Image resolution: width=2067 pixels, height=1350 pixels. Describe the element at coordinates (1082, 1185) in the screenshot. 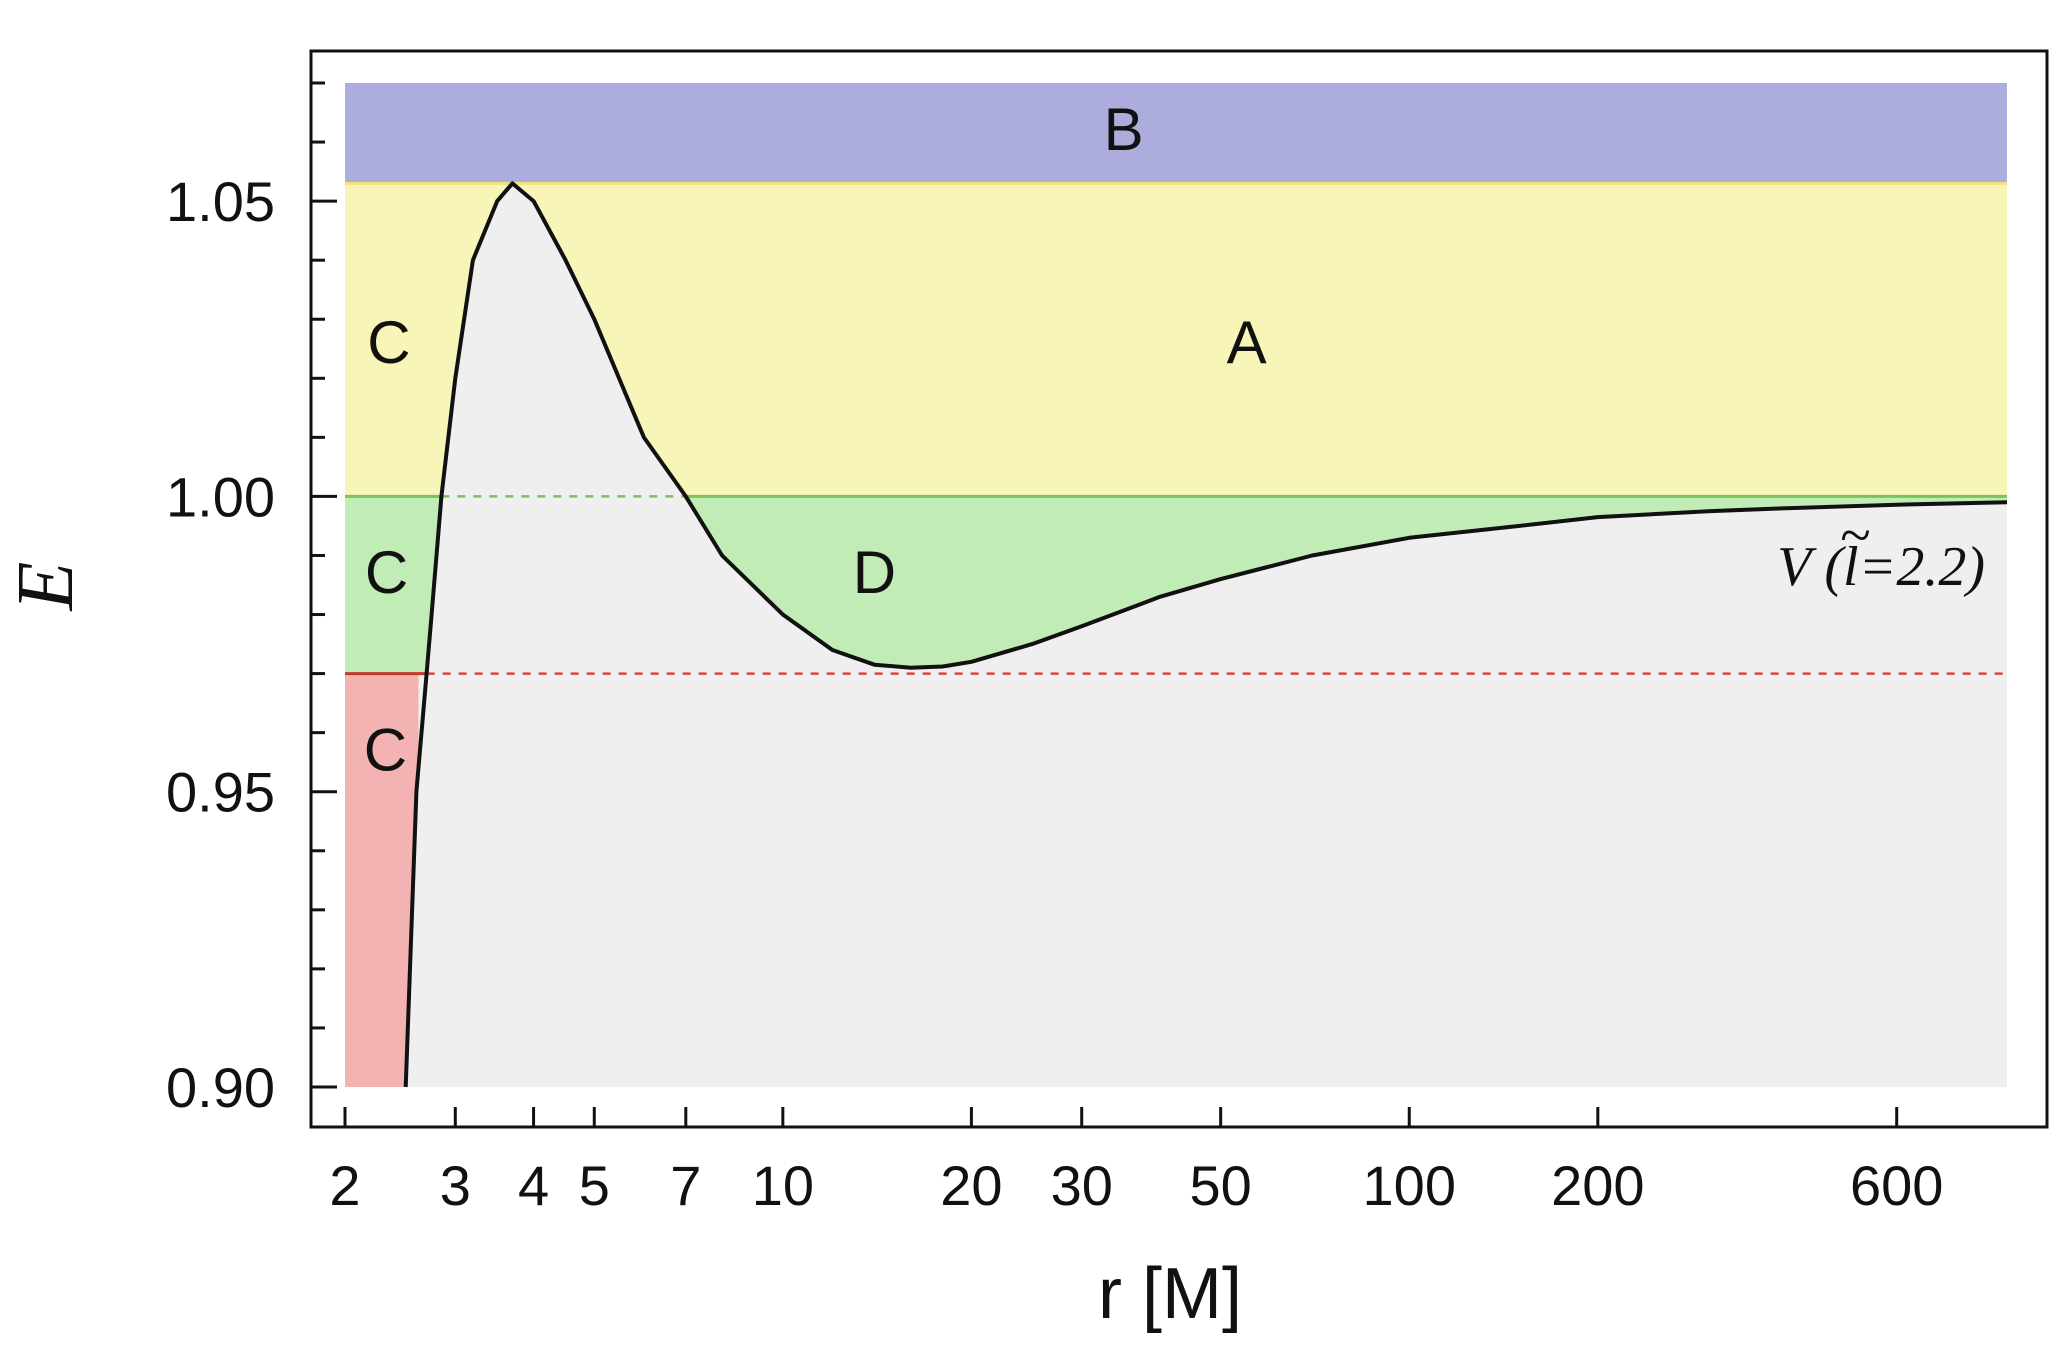

I see `x-tick-label: 30` at that location.